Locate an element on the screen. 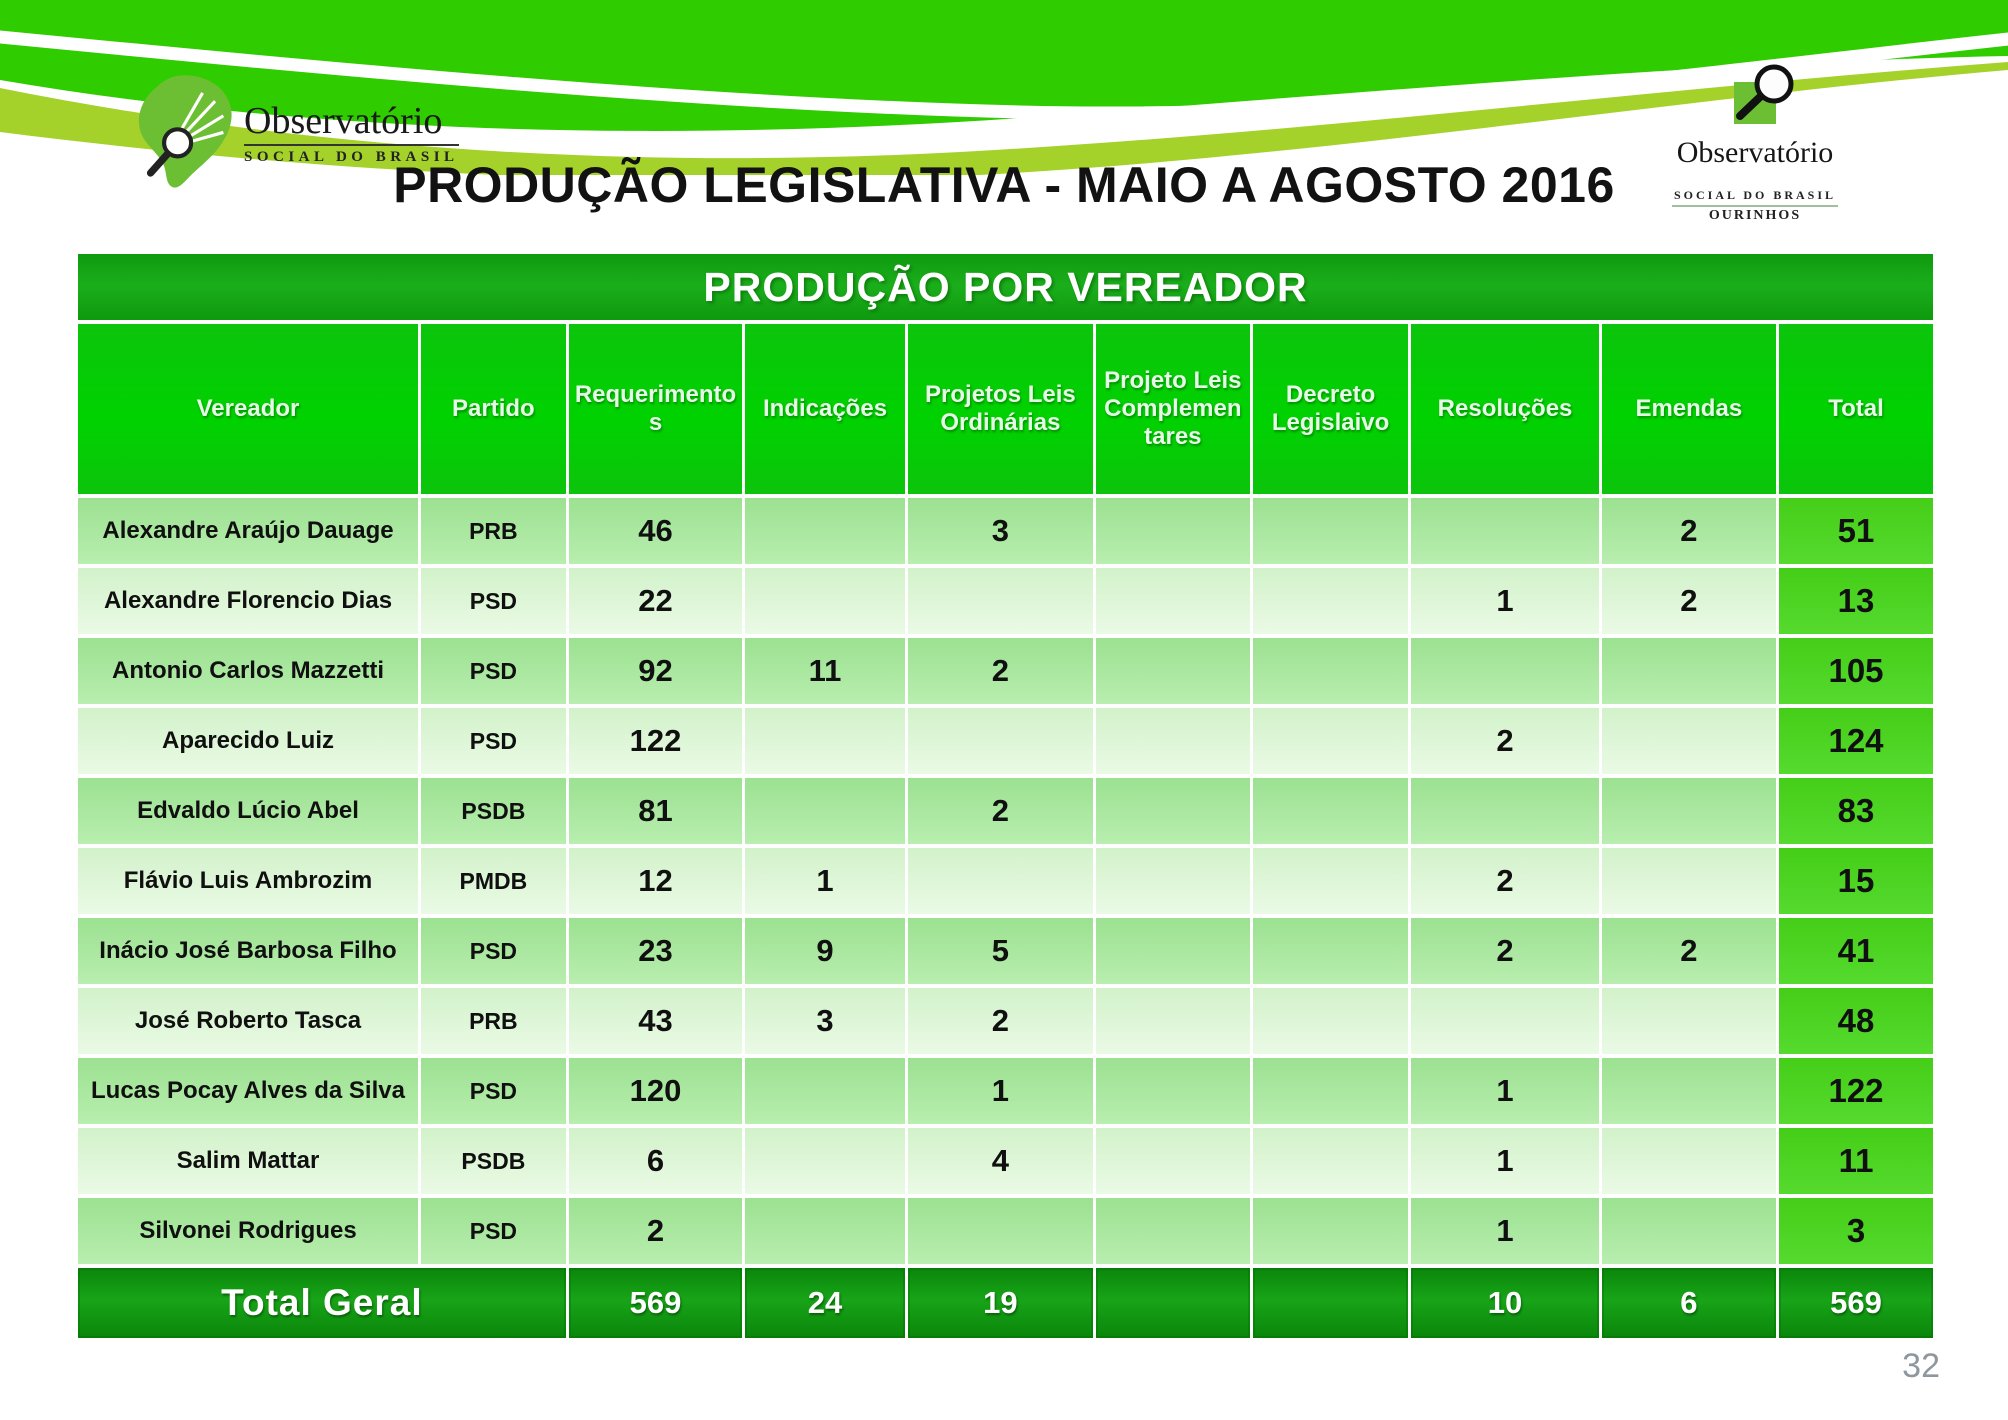  total-decreto_legislativo is located at coordinates (1330, 1303).